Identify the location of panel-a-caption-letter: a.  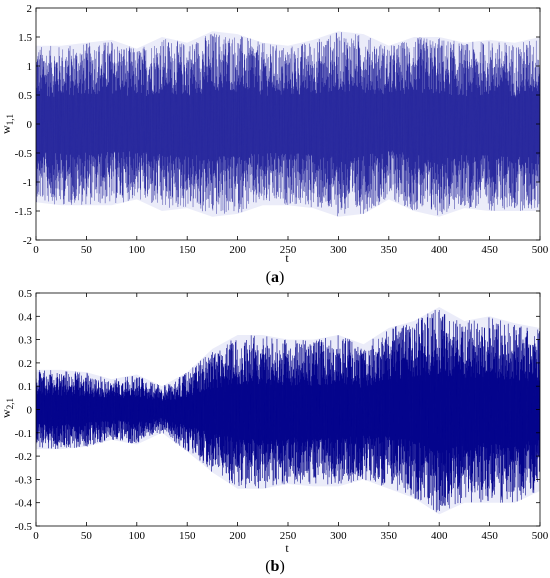
(275, 277).